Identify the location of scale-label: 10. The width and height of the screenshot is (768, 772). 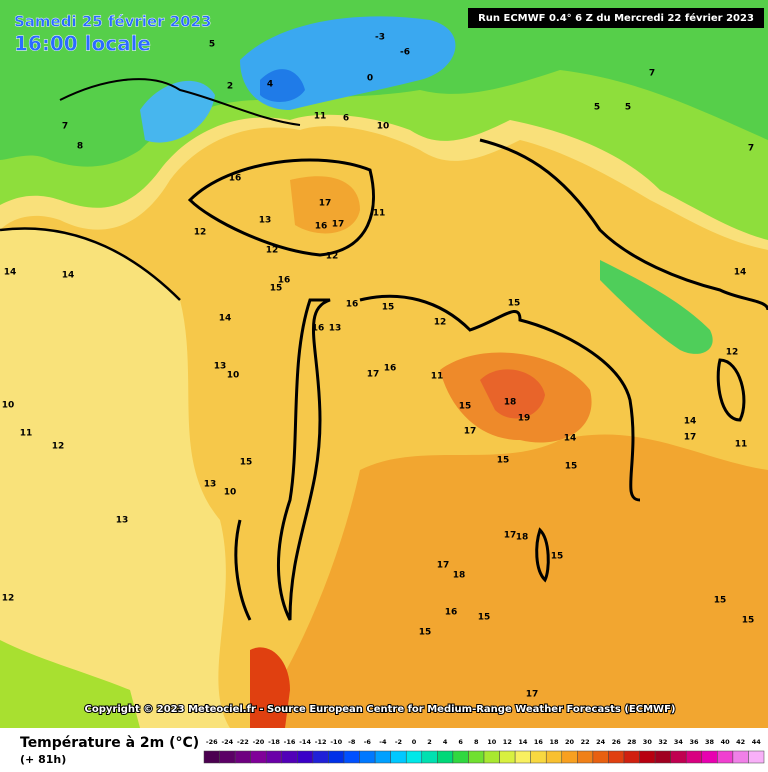
(492, 742).